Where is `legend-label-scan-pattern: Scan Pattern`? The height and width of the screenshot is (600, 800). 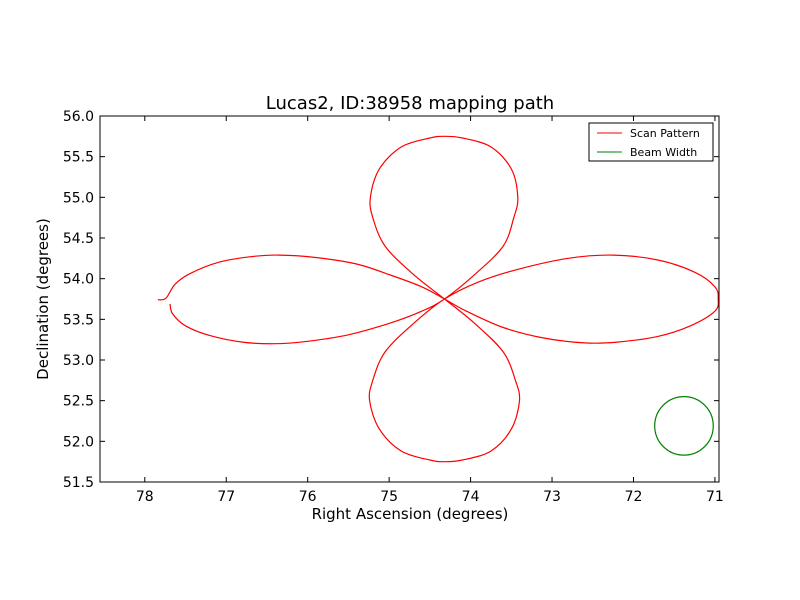
legend-label-scan-pattern: Scan Pattern is located at coordinates (665, 133).